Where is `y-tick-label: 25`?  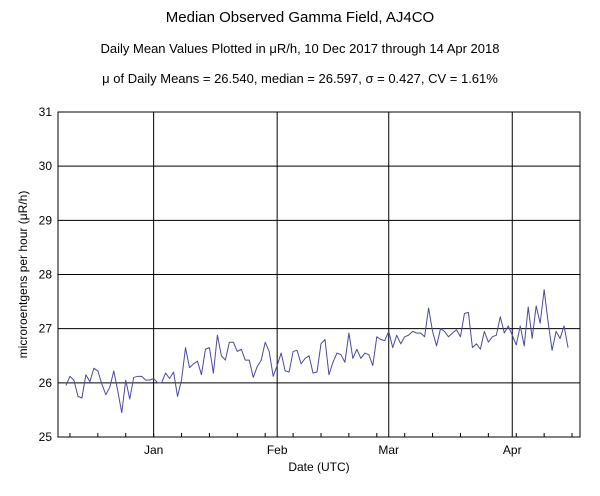
y-tick-label: 25 is located at coordinates (46, 437).